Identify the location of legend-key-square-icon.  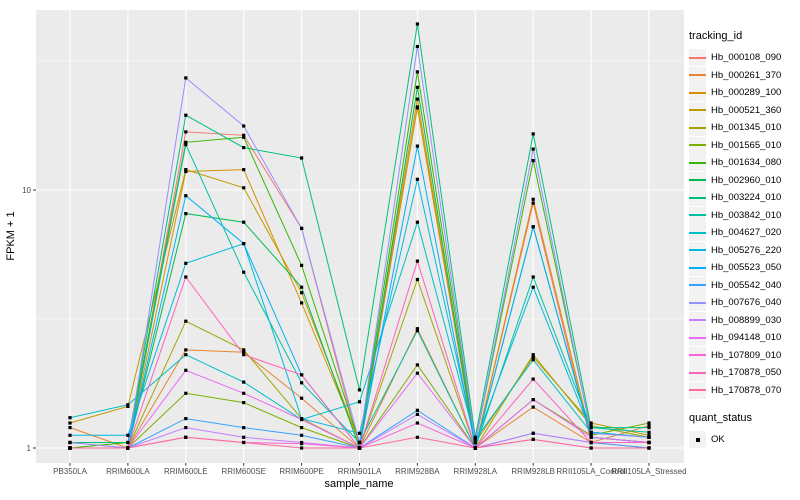
(697, 440).